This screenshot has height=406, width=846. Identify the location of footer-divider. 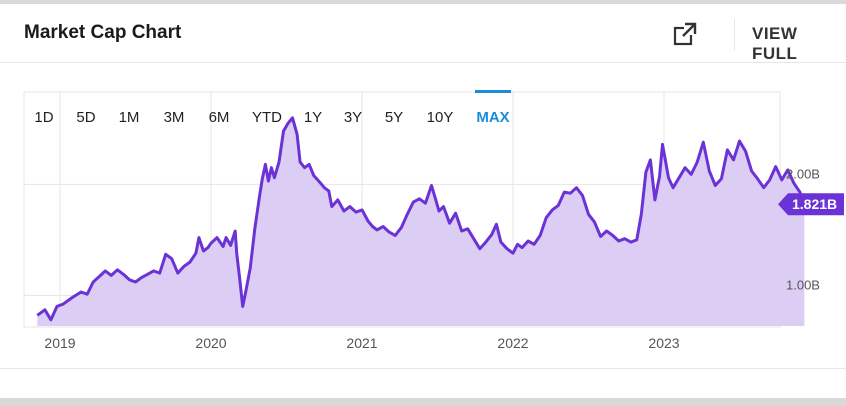
(423, 368).